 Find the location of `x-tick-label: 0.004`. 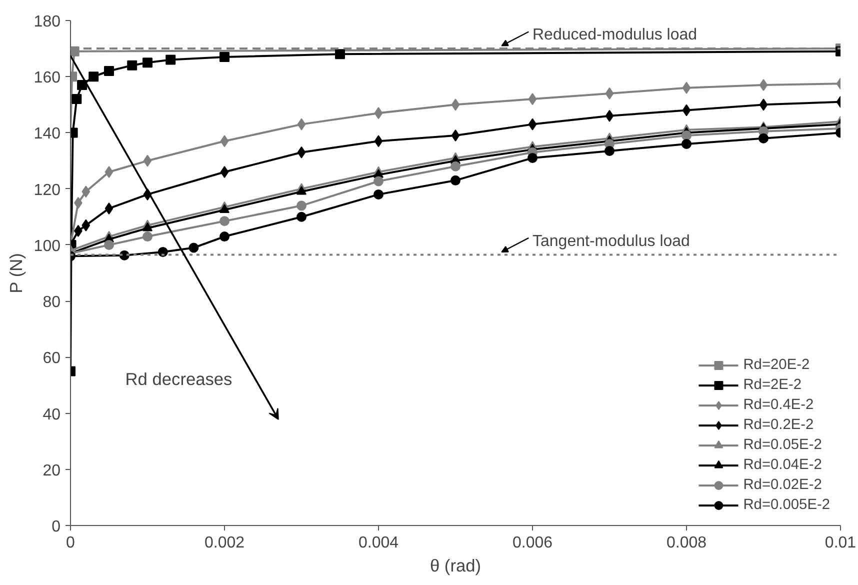

x-tick-label: 0.004 is located at coordinates (378, 543).